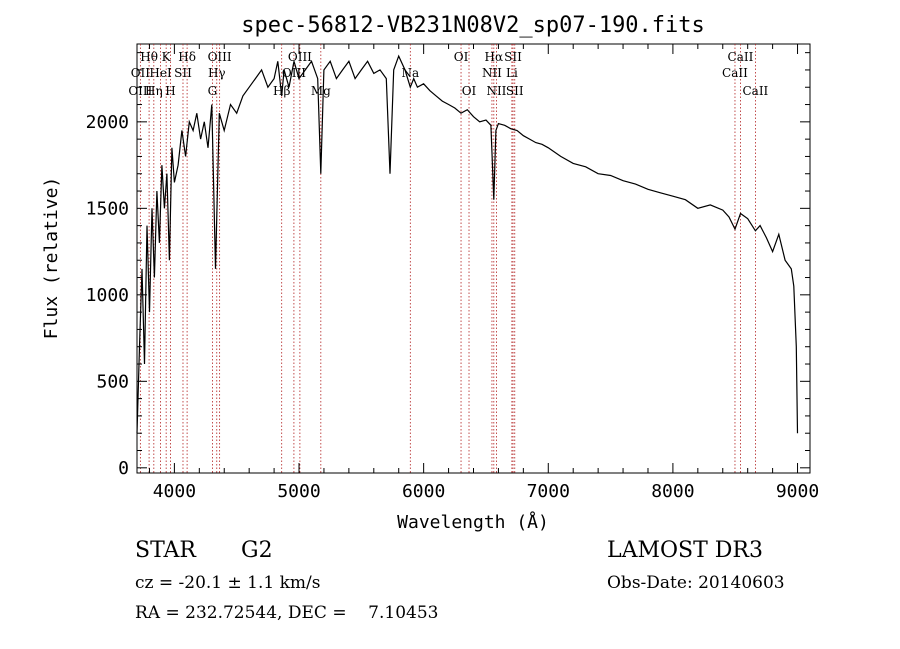 This screenshot has width=900, height=649. Describe the element at coordinates (107, 208) in the screenshot. I see `y-tick-label: 1500` at that location.